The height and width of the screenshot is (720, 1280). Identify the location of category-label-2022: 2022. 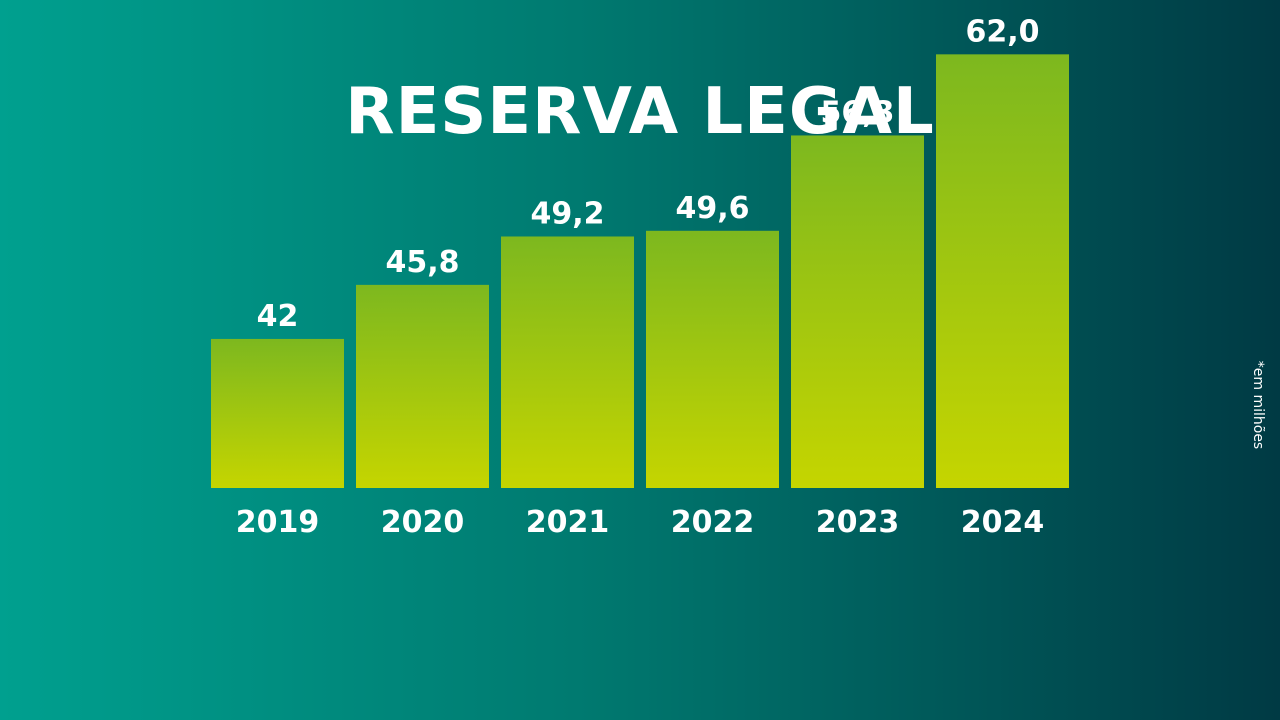
(713, 522).